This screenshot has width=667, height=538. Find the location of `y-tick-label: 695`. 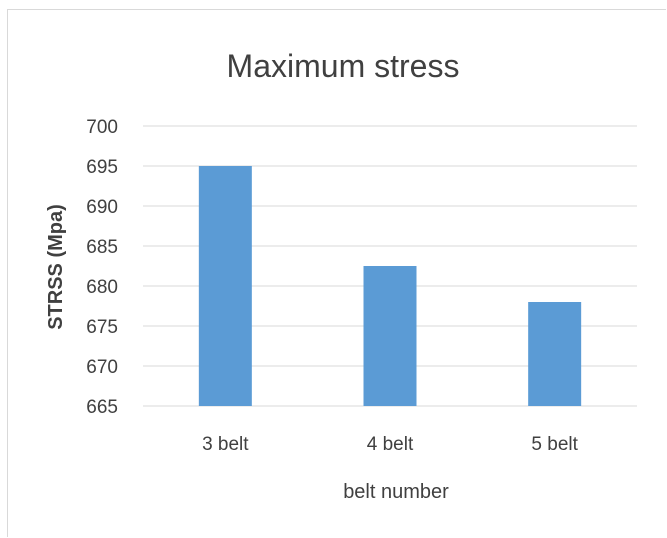

y-tick-label: 695 is located at coordinates (102, 167).